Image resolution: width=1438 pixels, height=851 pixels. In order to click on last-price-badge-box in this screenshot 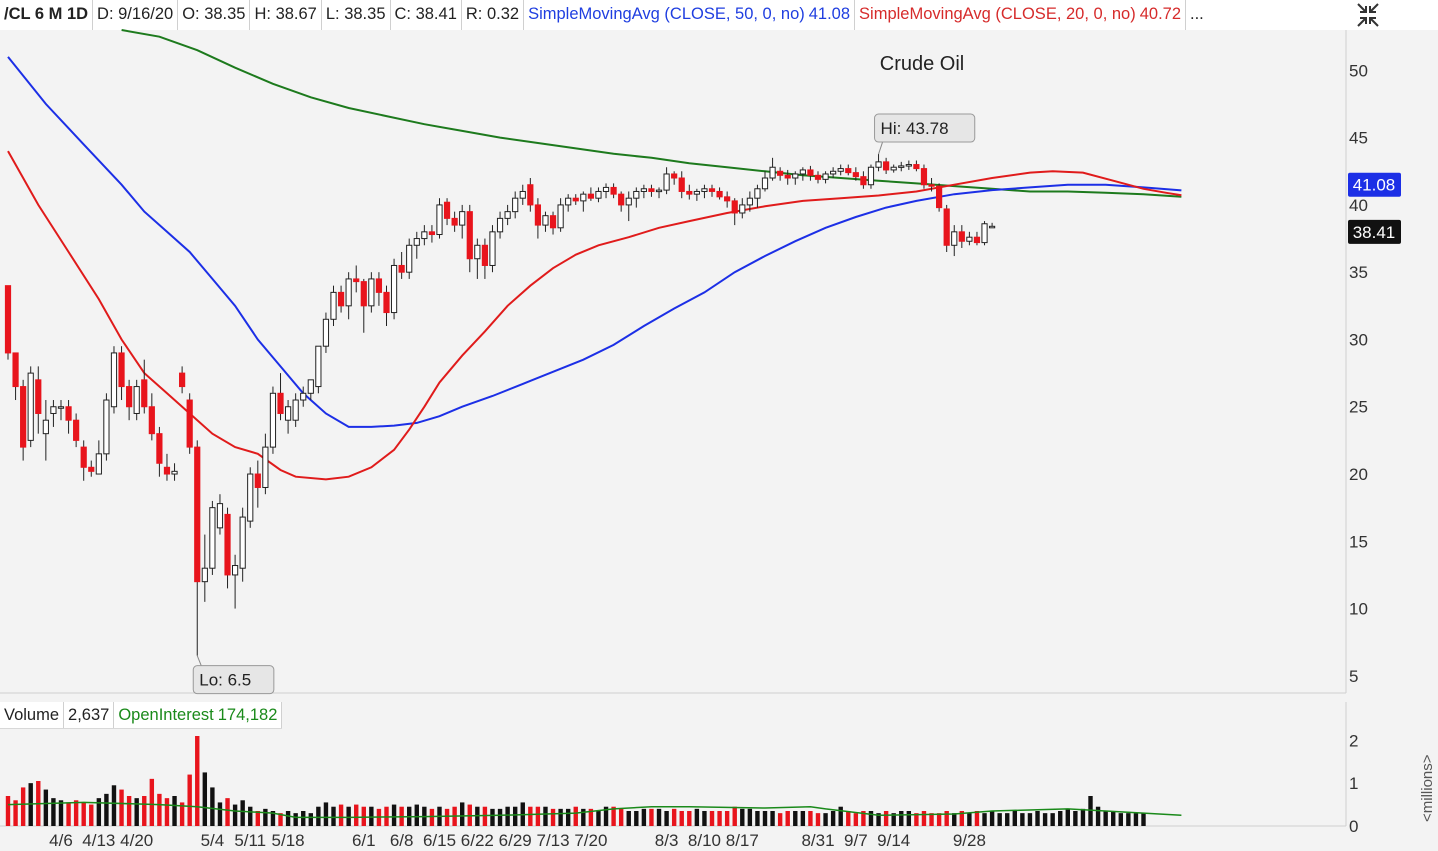, I will do `click(1374, 231)`.